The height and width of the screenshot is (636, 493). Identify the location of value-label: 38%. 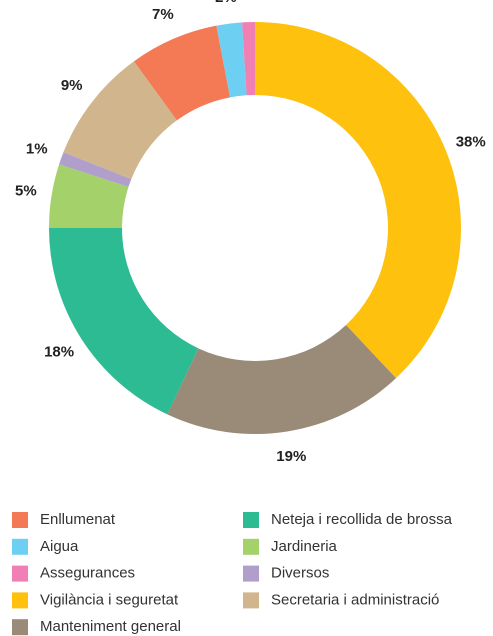
(471, 142).